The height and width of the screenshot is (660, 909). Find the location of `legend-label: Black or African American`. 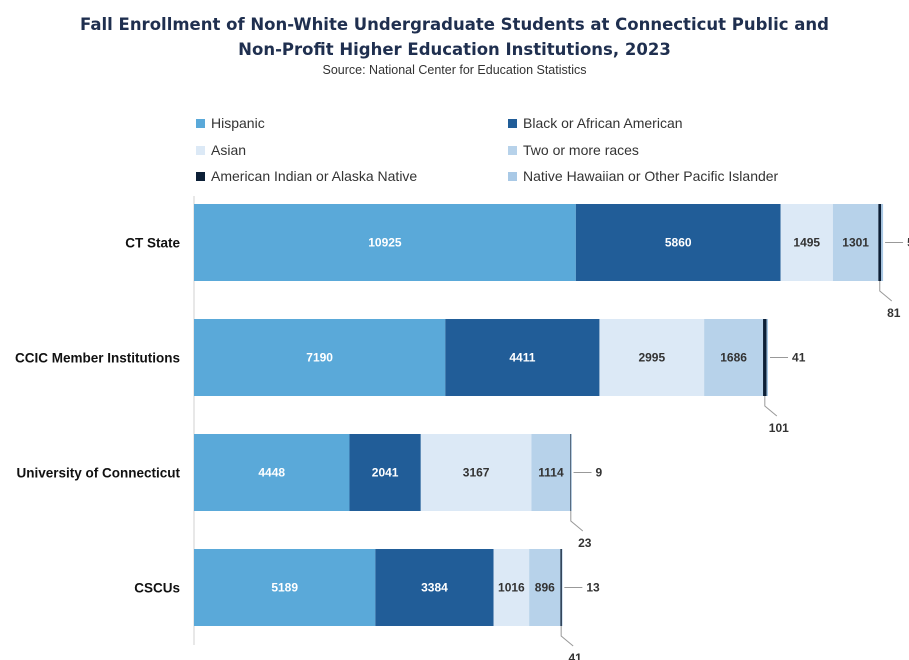

legend-label: Black or African American is located at coordinates (603, 123).